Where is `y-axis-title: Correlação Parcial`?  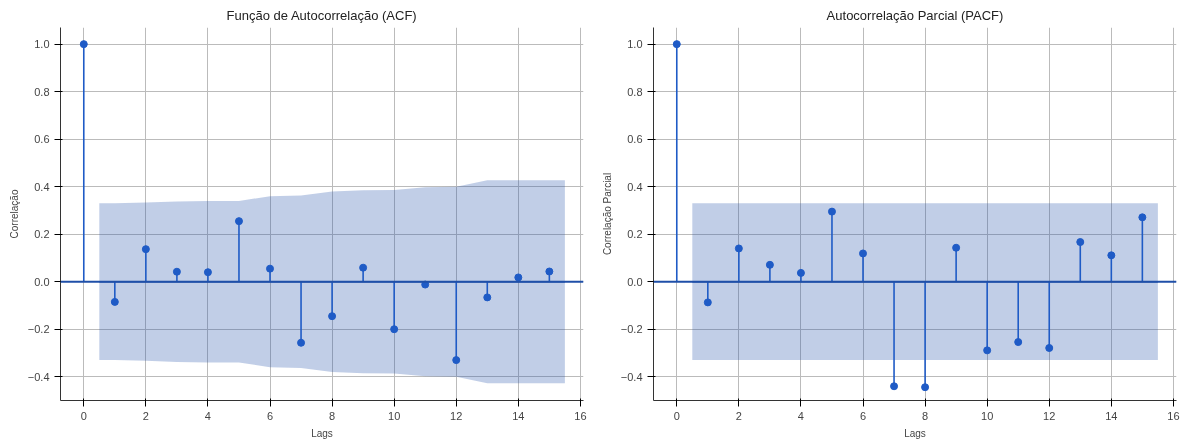 y-axis-title: Correlação Parcial is located at coordinates (607, 214).